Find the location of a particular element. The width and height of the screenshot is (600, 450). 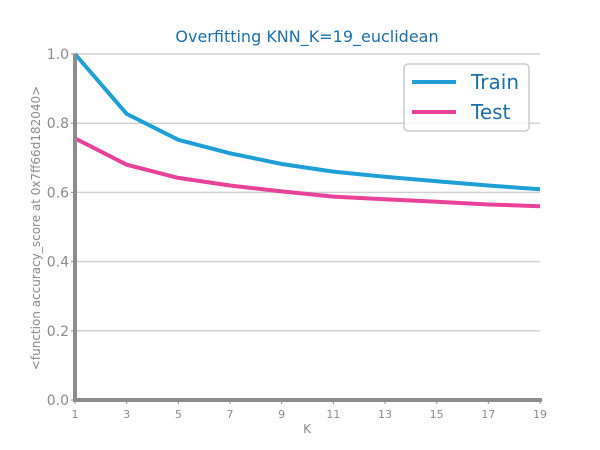

chart-title: Overfitting KNN_K=19_euclidean is located at coordinates (306, 37).